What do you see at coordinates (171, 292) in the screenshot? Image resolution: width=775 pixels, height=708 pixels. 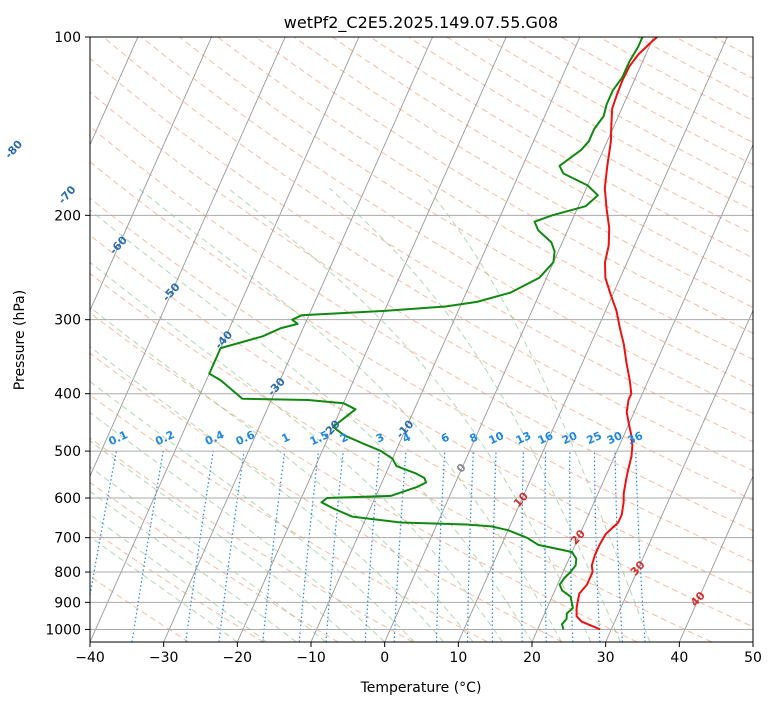 I see `isotherm-label: -50` at bounding box center [171, 292].